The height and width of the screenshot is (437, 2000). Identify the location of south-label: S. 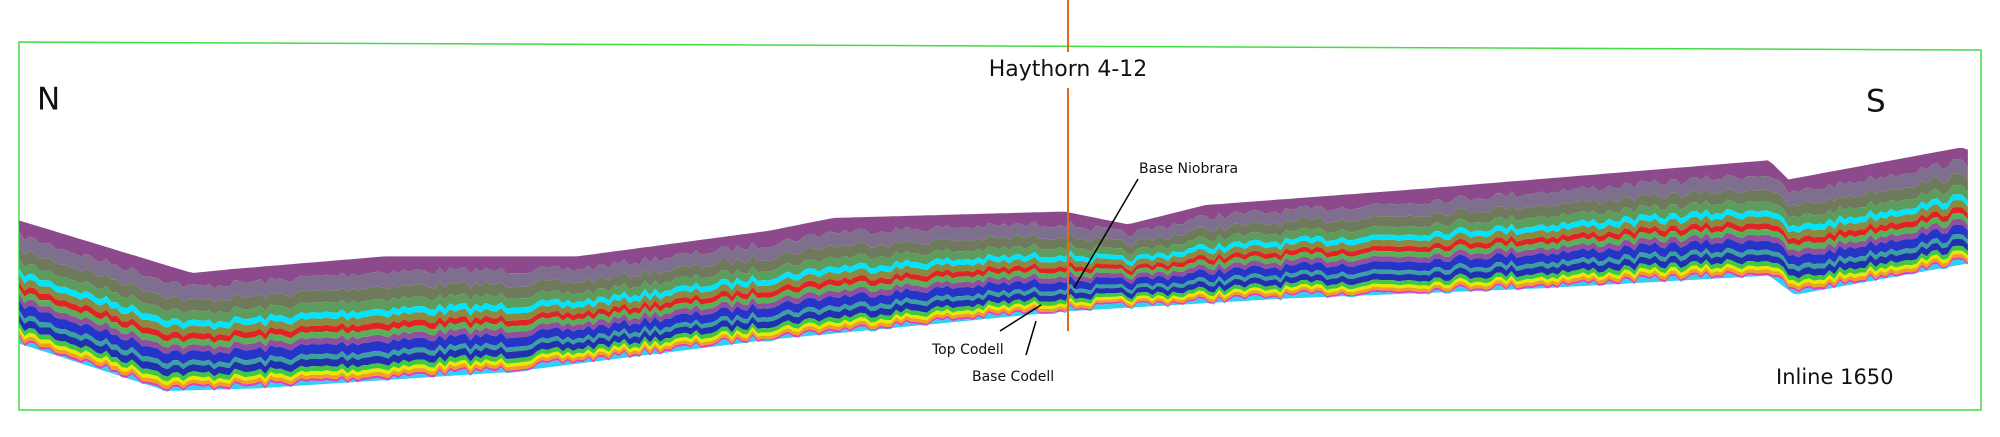
(1876, 102).